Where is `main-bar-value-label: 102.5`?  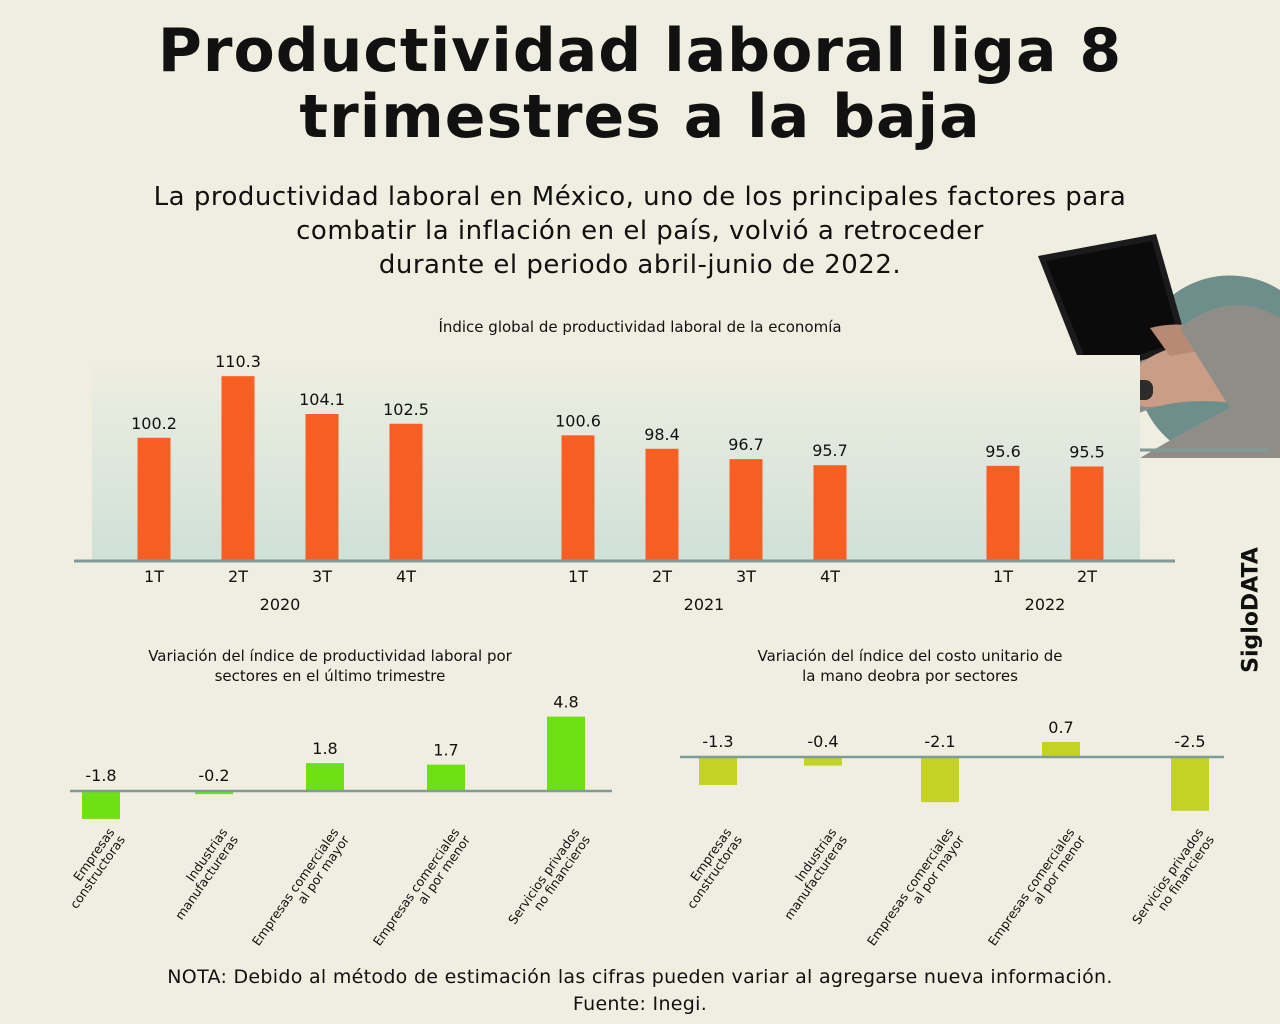 main-bar-value-label: 102.5 is located at coordinates (406, 409).